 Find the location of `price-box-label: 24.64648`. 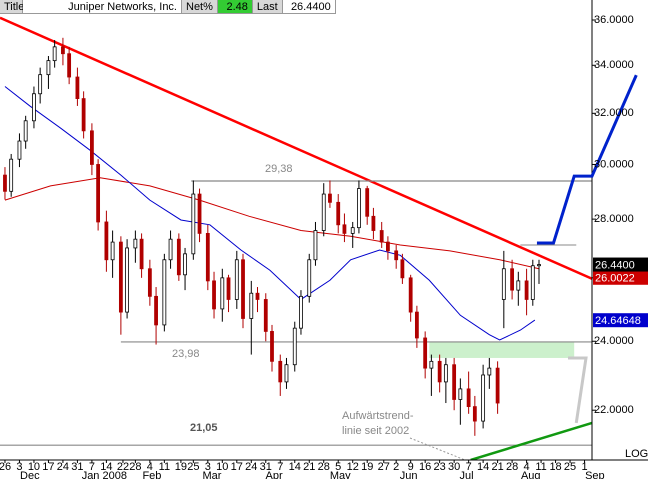

price-box-label: 24.64648 is located at coordinates (618, 321).